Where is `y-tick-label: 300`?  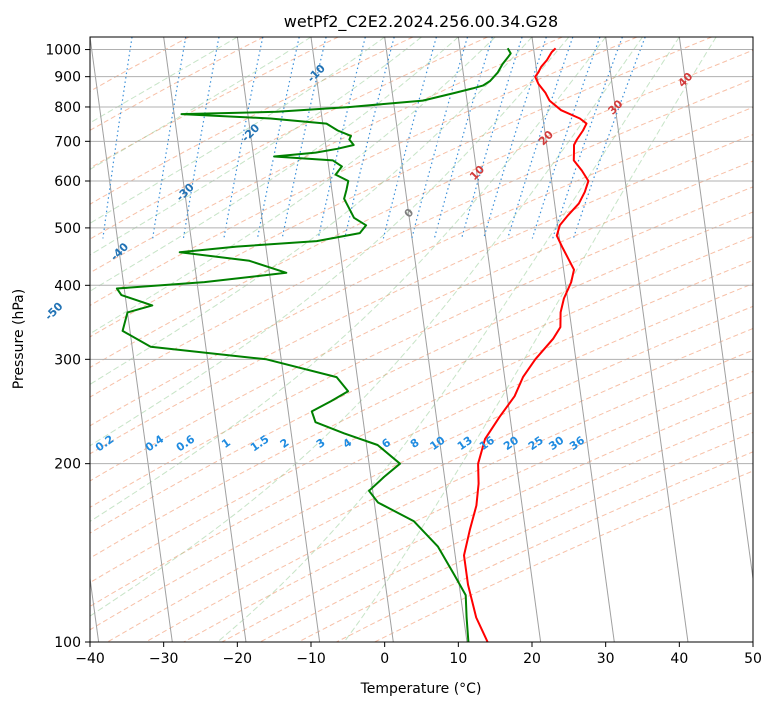 y-tick-label: 300 is located at coordinates (67, 360).